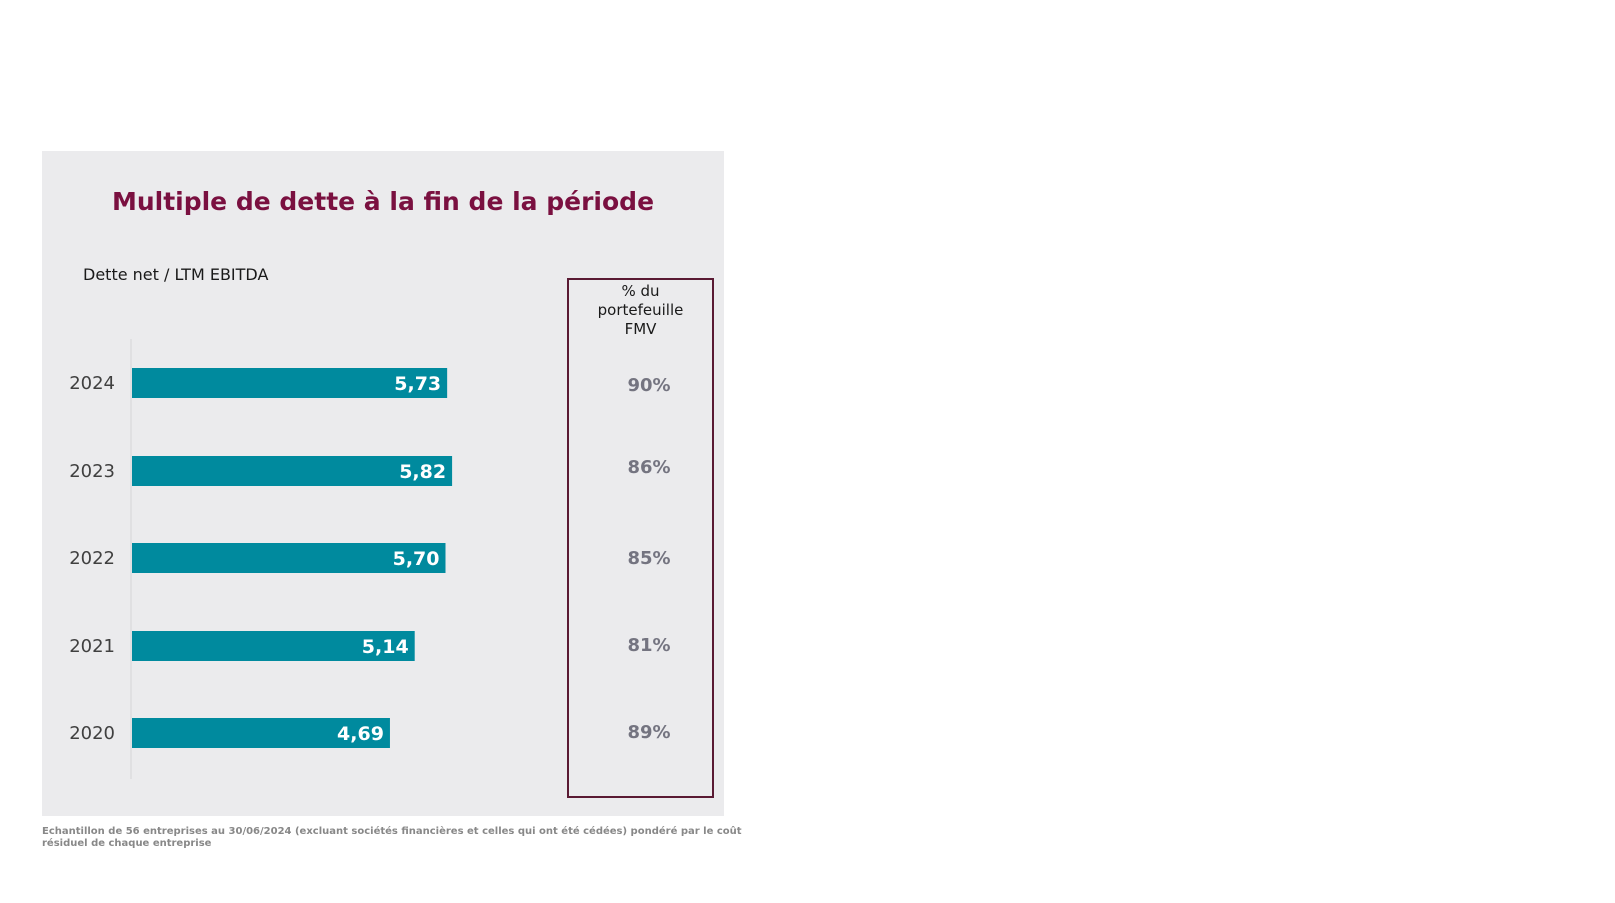  I want to click on bar-value-label-2023: 5,82, so click(422, 472).